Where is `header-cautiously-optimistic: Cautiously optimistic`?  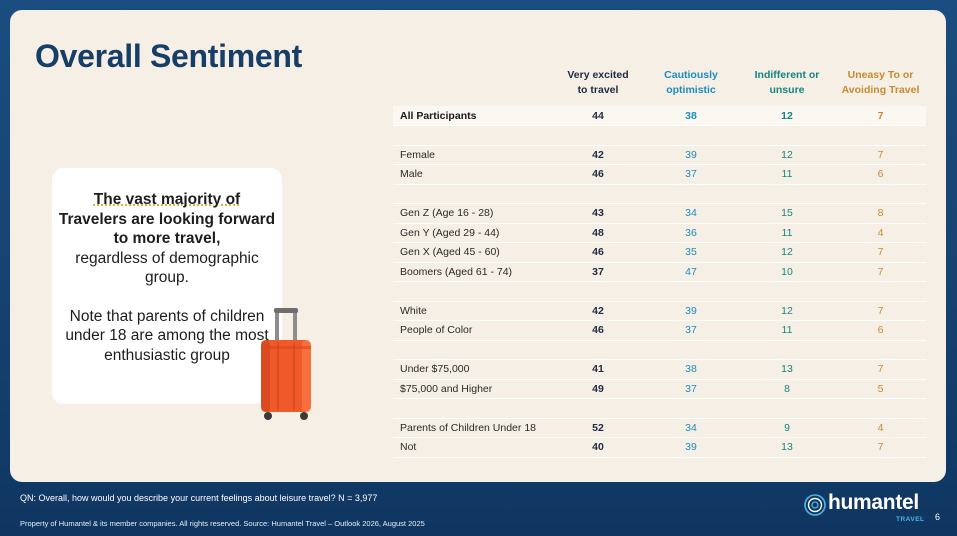 header-cautiously-optimistic: Cautiously optimistic is located at coordinates (691, 82).